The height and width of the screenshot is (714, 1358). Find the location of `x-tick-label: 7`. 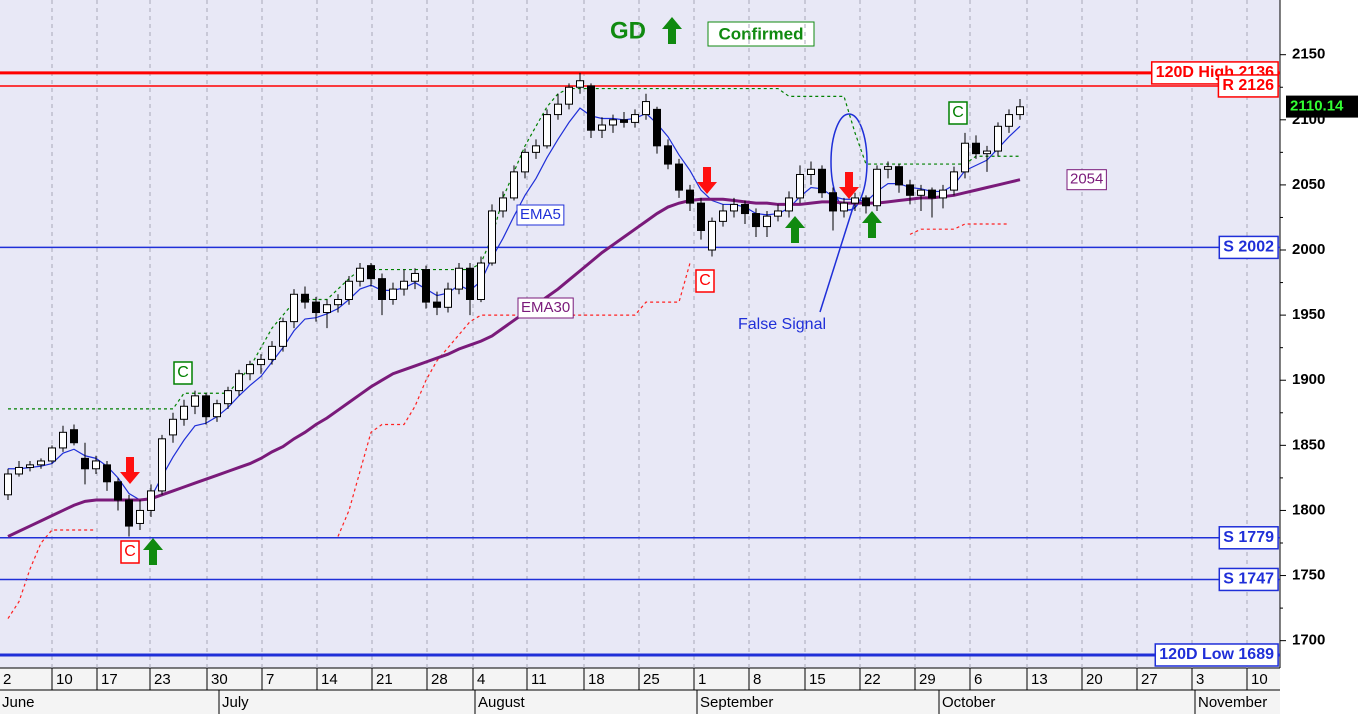

x-tick-label: 7 is located at coordinates (270, 679).